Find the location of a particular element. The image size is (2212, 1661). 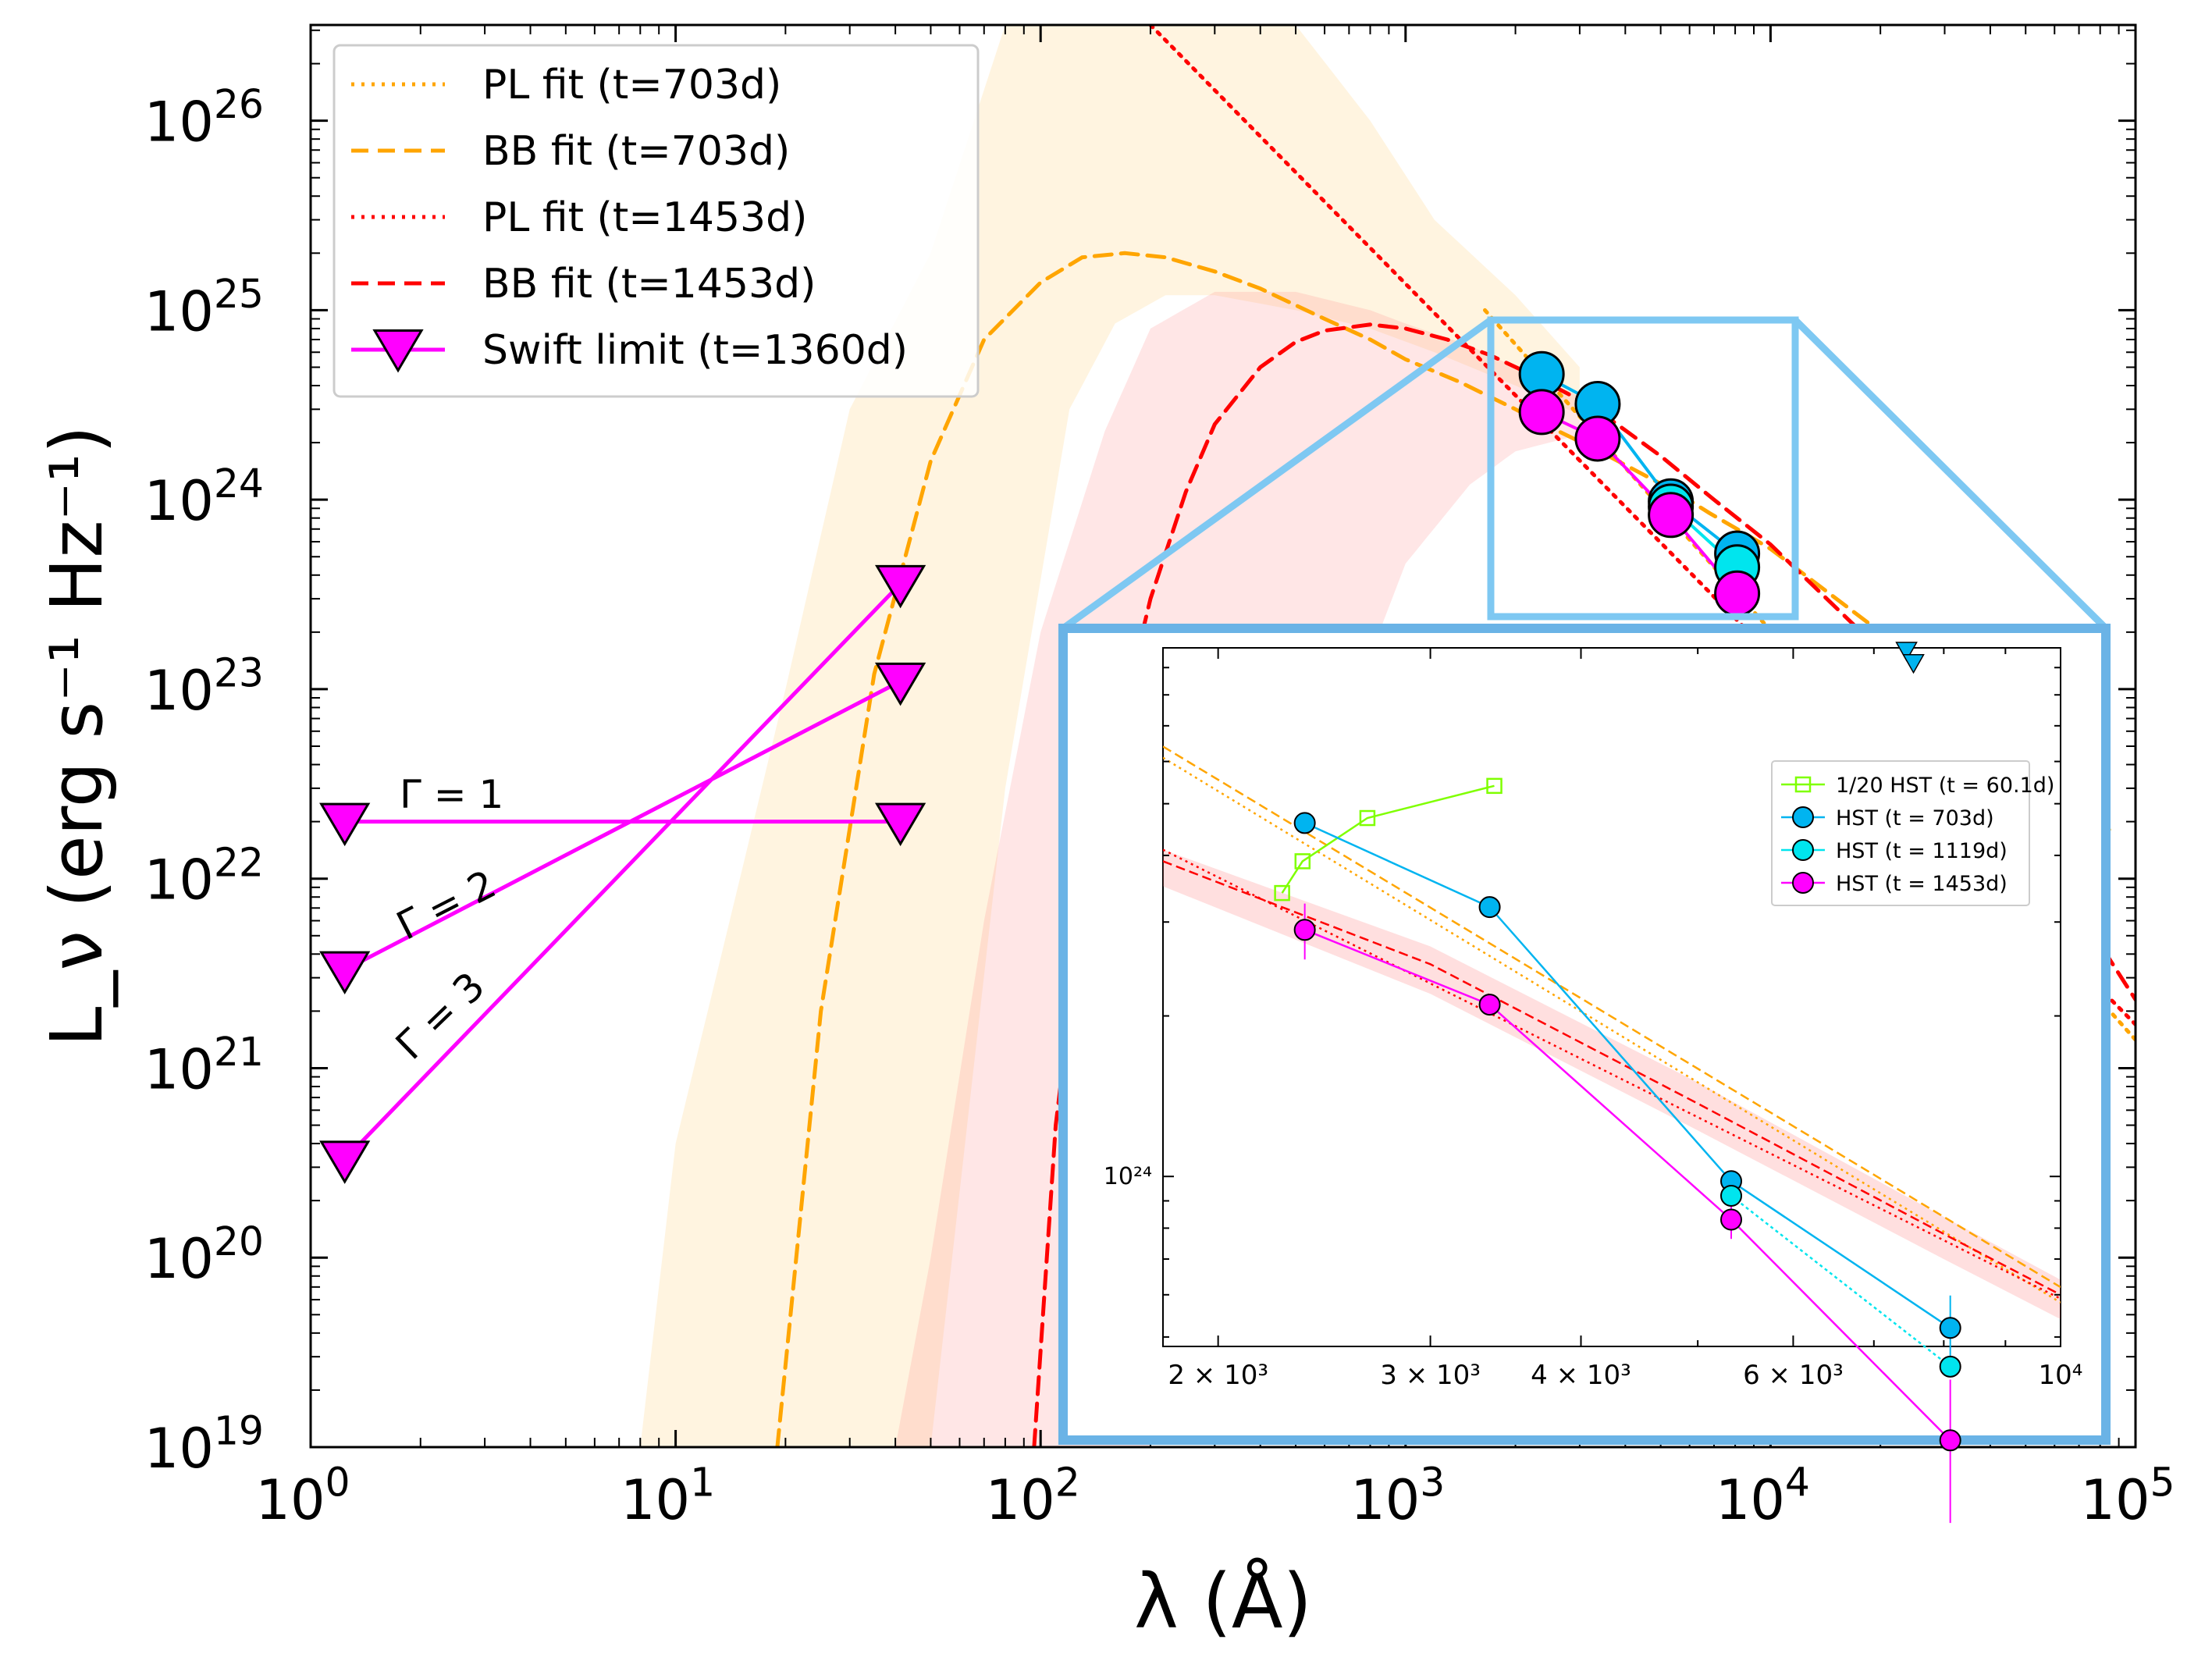

legend-label-swift-limit-t-1360d: Swift limit (t=1360d) is located at coordinates (695, 350).